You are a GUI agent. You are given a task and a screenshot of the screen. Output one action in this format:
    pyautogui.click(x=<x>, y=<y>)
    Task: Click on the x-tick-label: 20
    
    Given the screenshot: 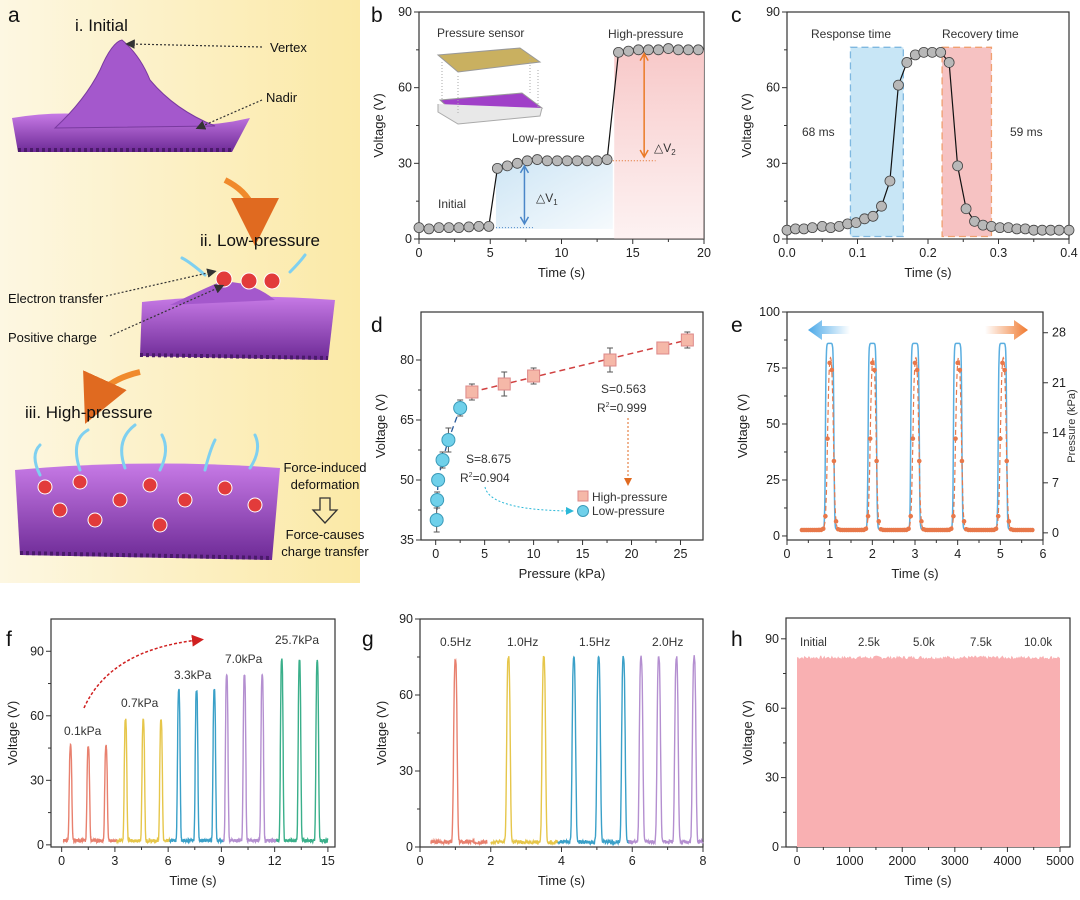 What is the action you would take?
    pyautogui.click(x=704, y=253)
    